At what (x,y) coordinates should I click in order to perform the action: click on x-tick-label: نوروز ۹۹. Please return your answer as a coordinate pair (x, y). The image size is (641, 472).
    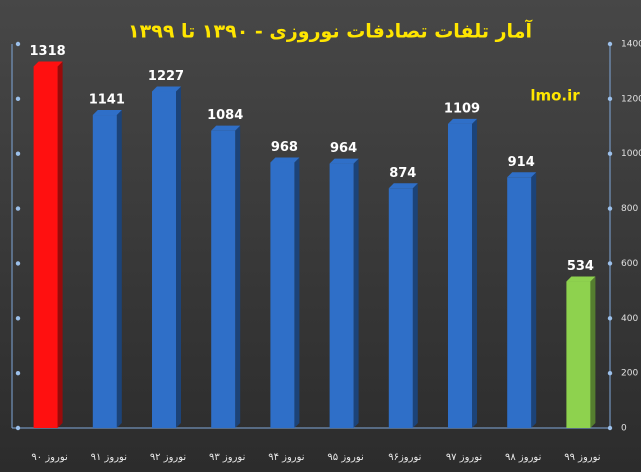
    Looking at the image, I should click on (582, 457).